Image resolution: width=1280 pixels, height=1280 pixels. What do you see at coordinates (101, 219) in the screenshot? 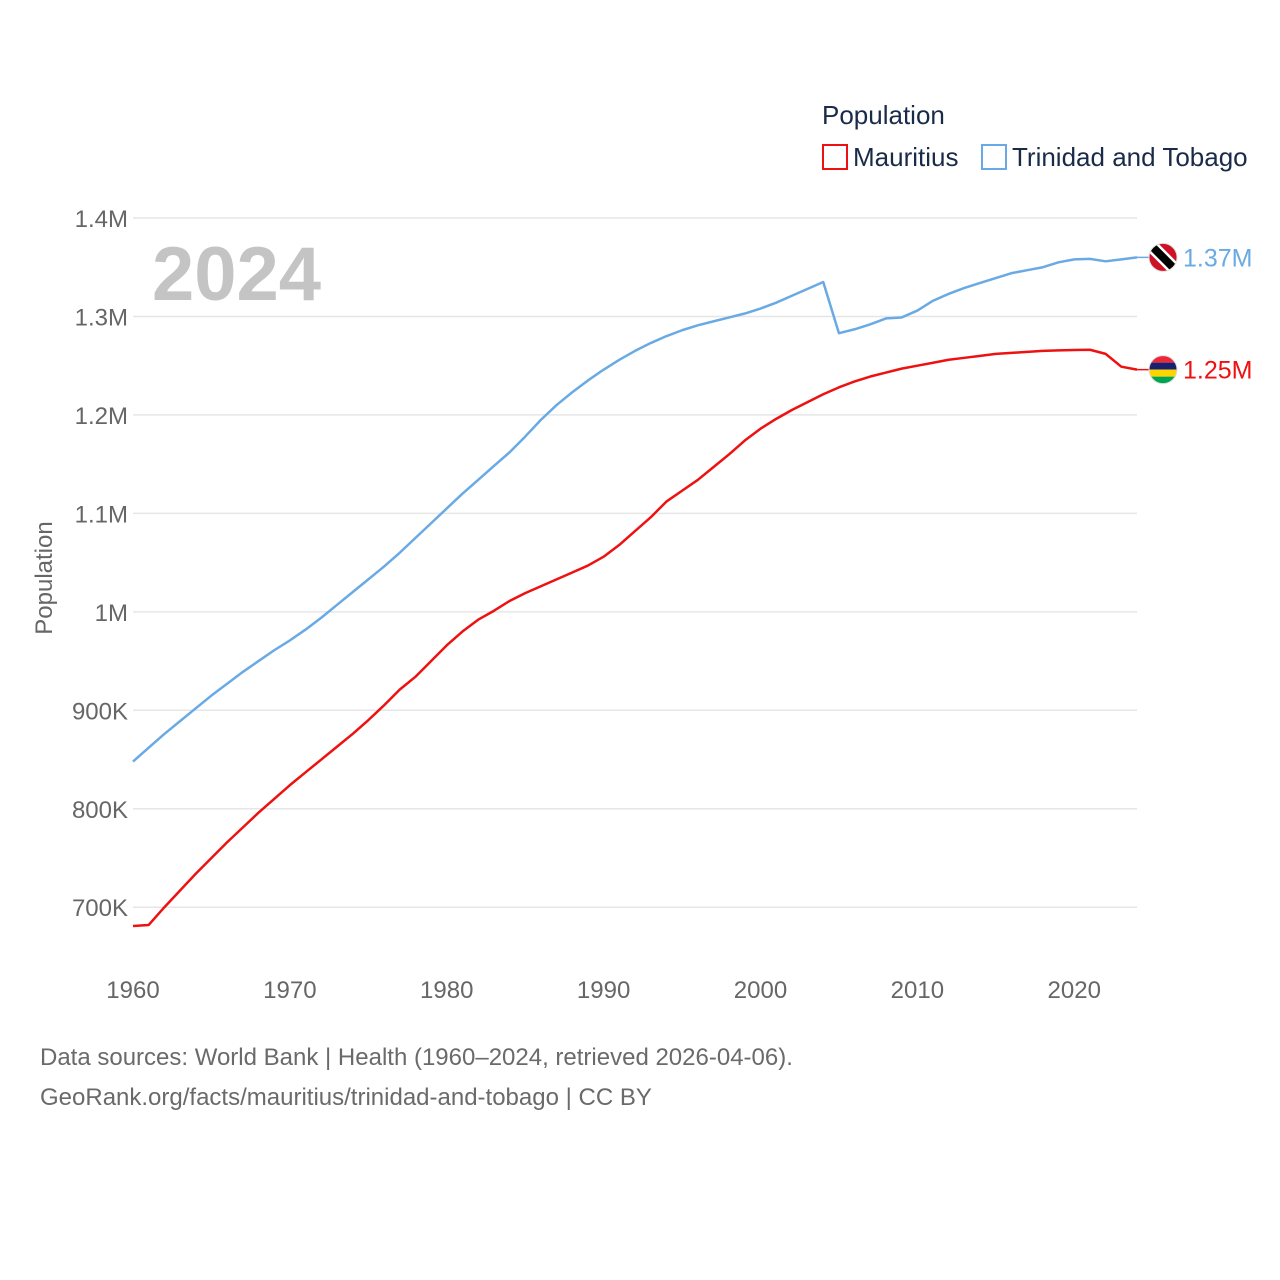
I see `y-tick-label: 1.4M` at bounding box center [101, 219].